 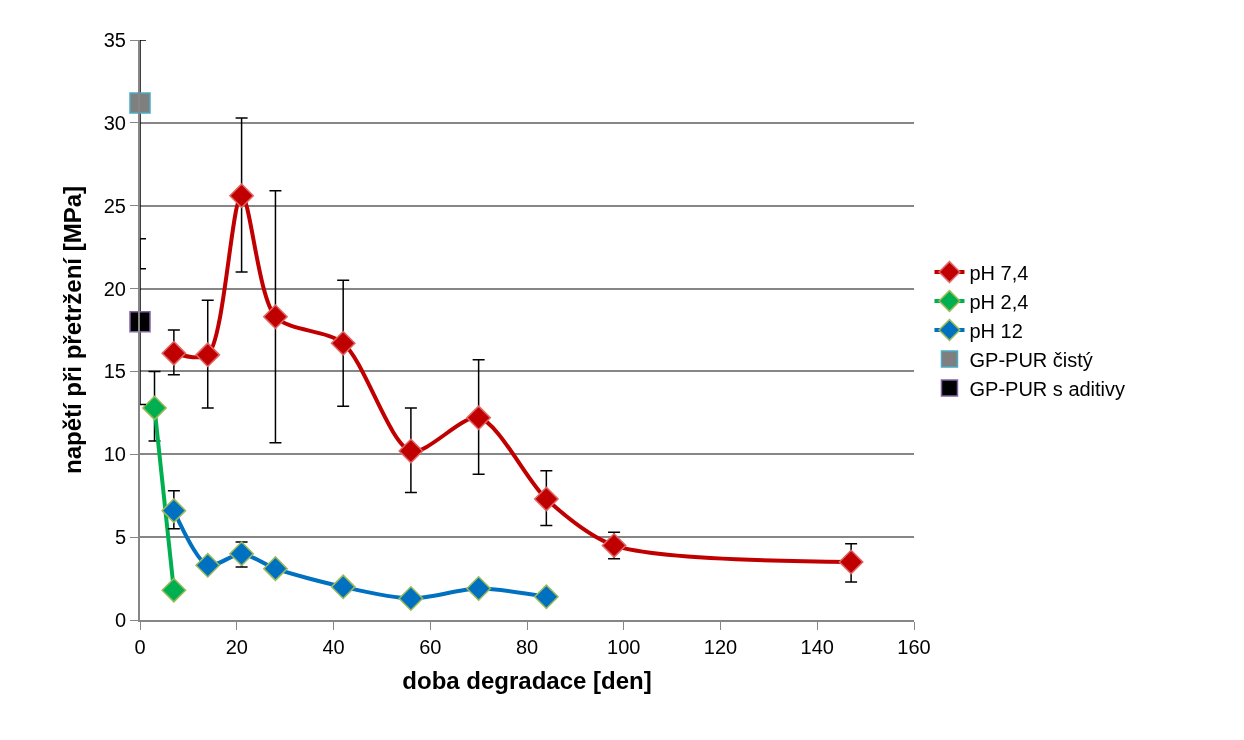 What do you see at coordinates (1031, 359) in the screenshot?
I see `legend-label: GP-PUR čistý` at bounding box center [1031, 359].